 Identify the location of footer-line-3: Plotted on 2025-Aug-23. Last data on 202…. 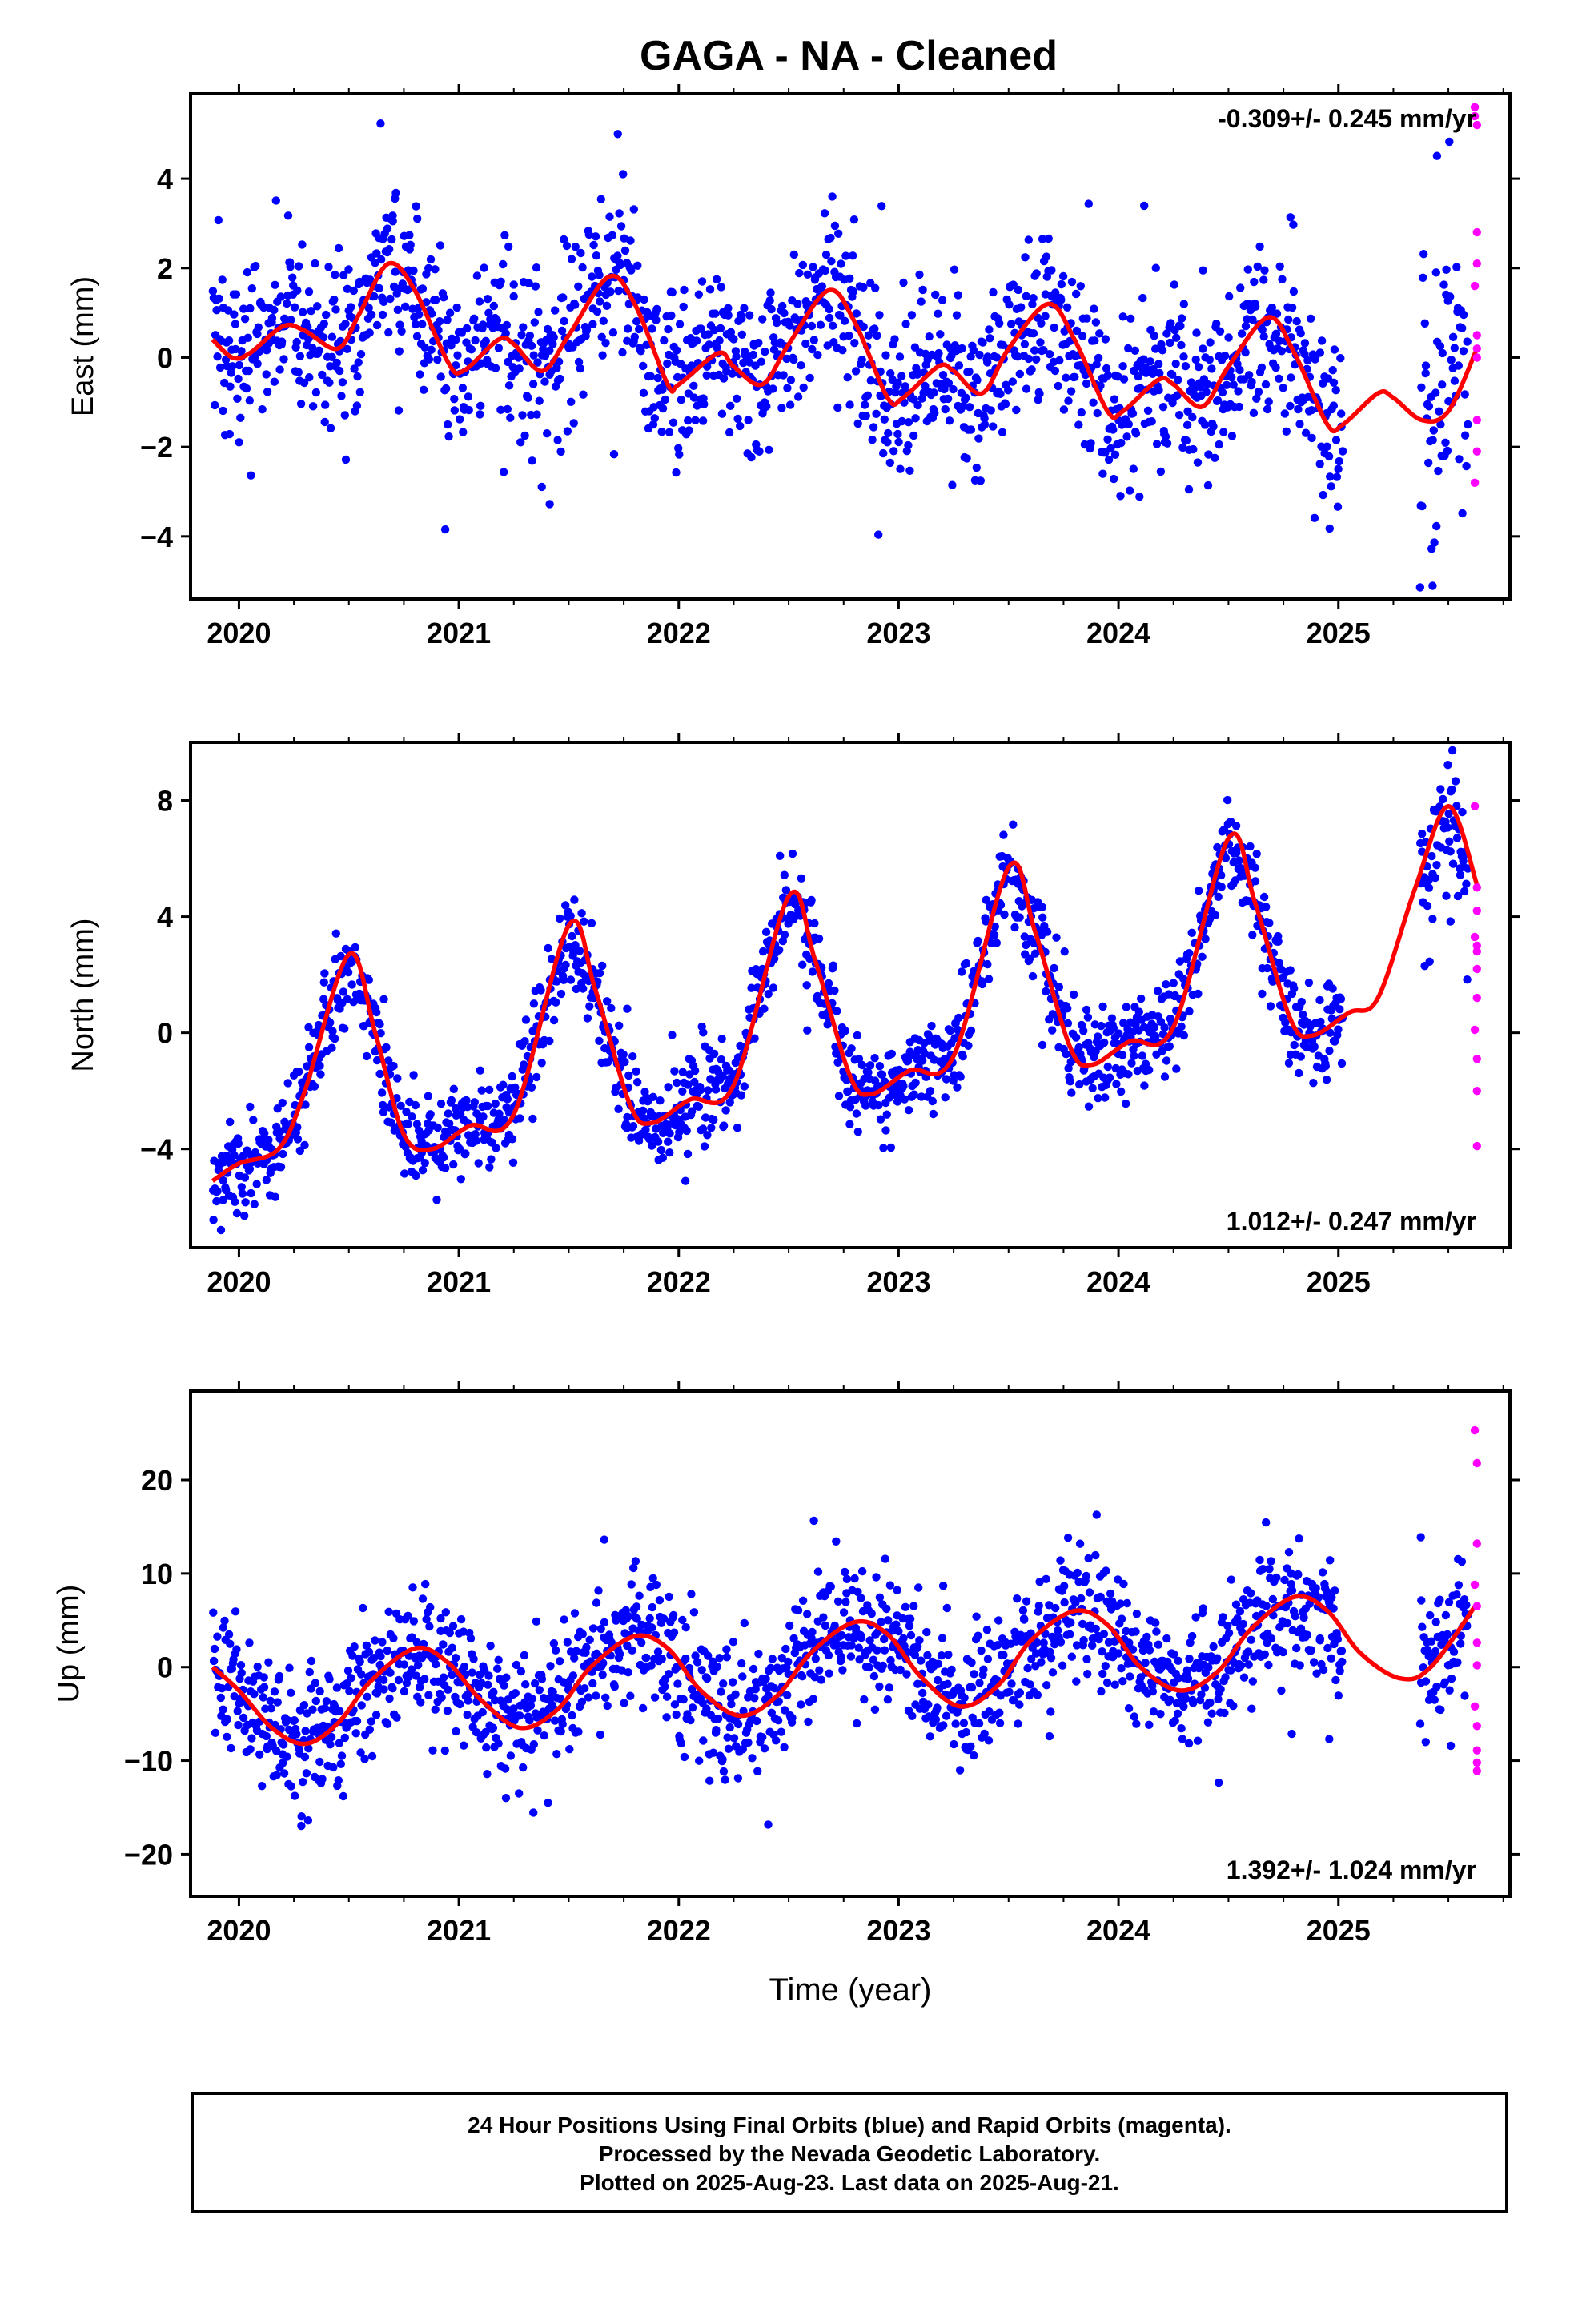
(849, 2182).